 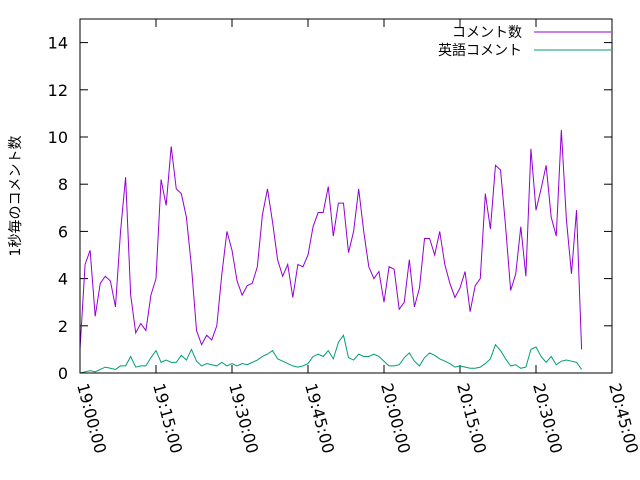 What do you see at coordinates (547, 418) in the screenshot?
I see `x-tick-label: 20:30:00` at bounding box center [547, 418].